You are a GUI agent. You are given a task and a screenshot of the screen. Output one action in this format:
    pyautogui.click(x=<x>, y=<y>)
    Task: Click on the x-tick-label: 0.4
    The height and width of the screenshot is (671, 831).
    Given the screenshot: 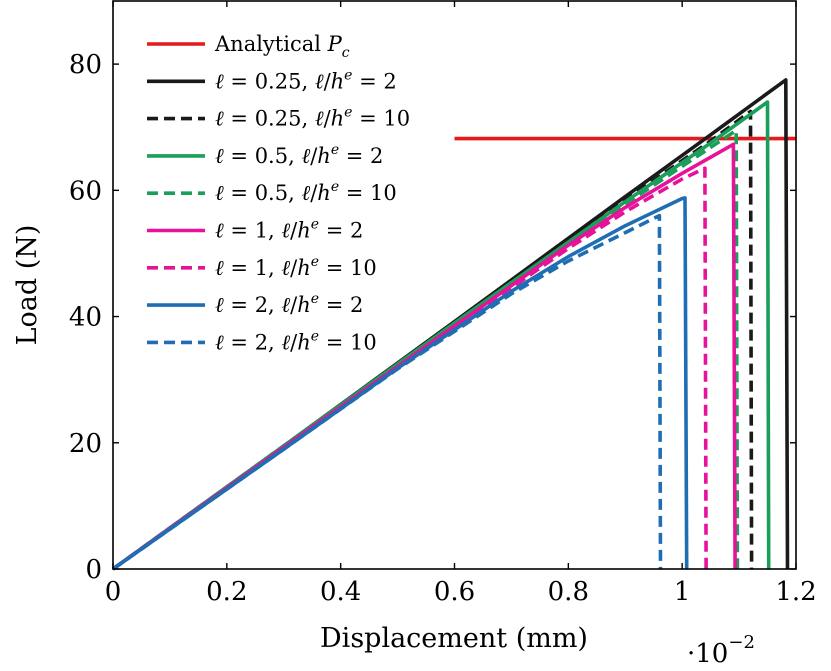 What is the action you would take?
    pyautogui.click(x=340, y=592)
    